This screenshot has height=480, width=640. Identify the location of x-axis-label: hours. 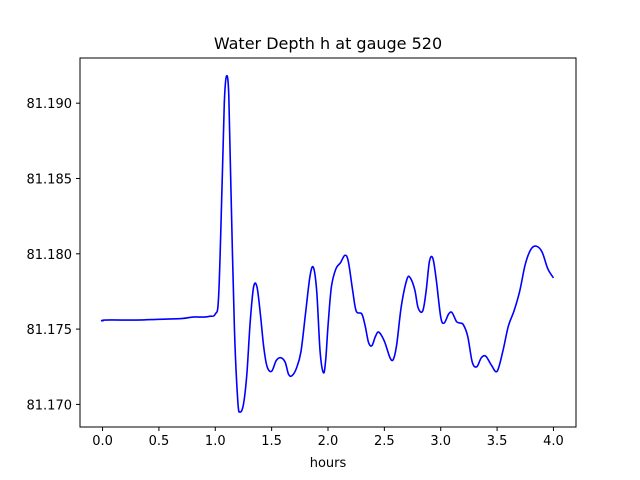
(328, 463).